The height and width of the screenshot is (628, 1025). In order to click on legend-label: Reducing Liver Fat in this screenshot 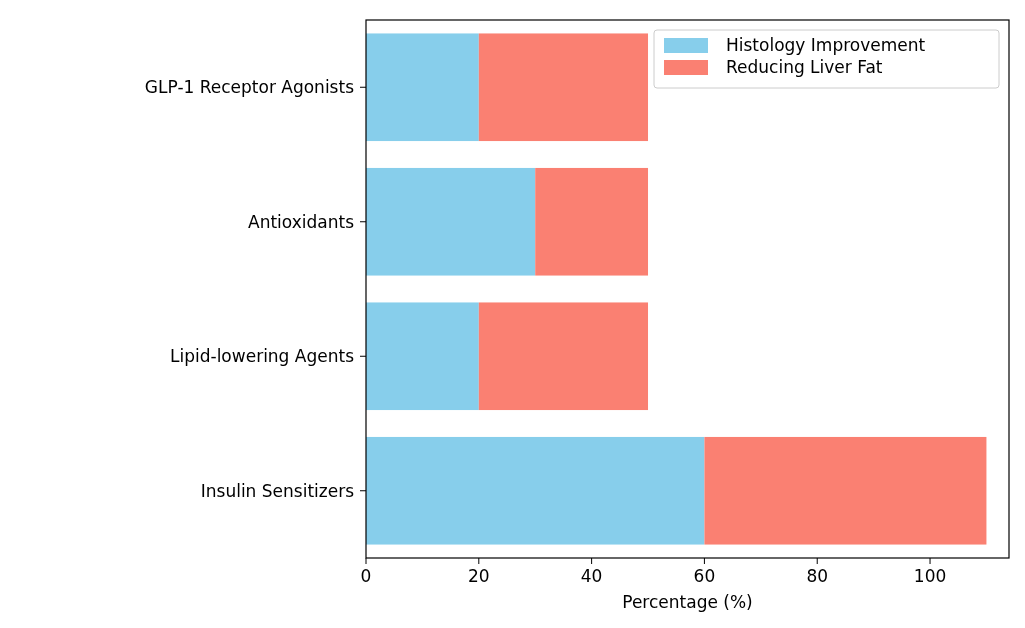, I will do `click(804, 67)`.